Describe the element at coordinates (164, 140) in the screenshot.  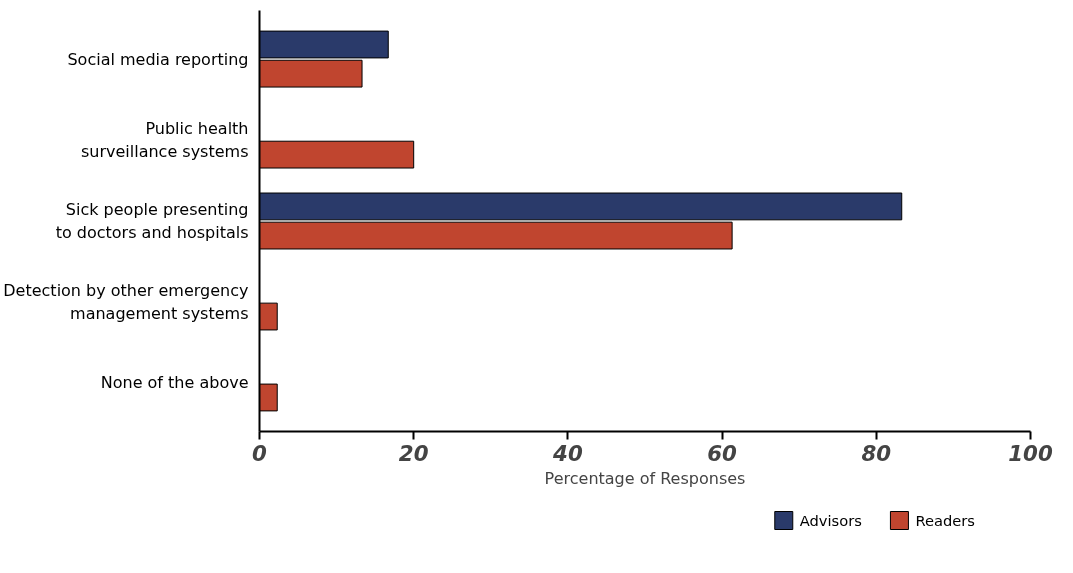
I see `y-tick-label: Public health surveillance systems` at that location.